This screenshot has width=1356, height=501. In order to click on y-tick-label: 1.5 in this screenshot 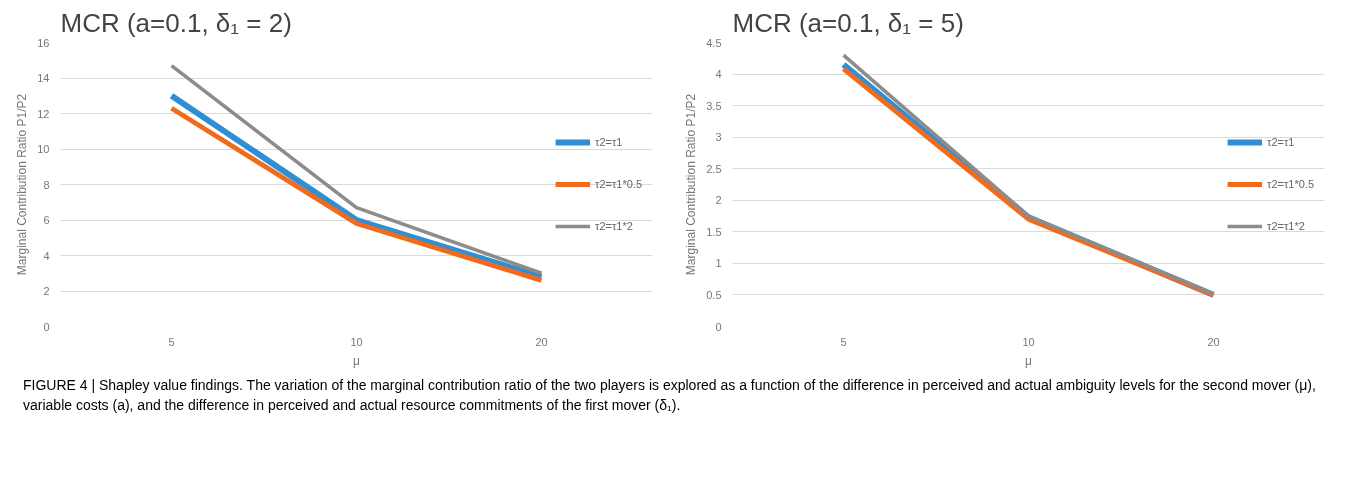, I will do `click(714, 231)`.